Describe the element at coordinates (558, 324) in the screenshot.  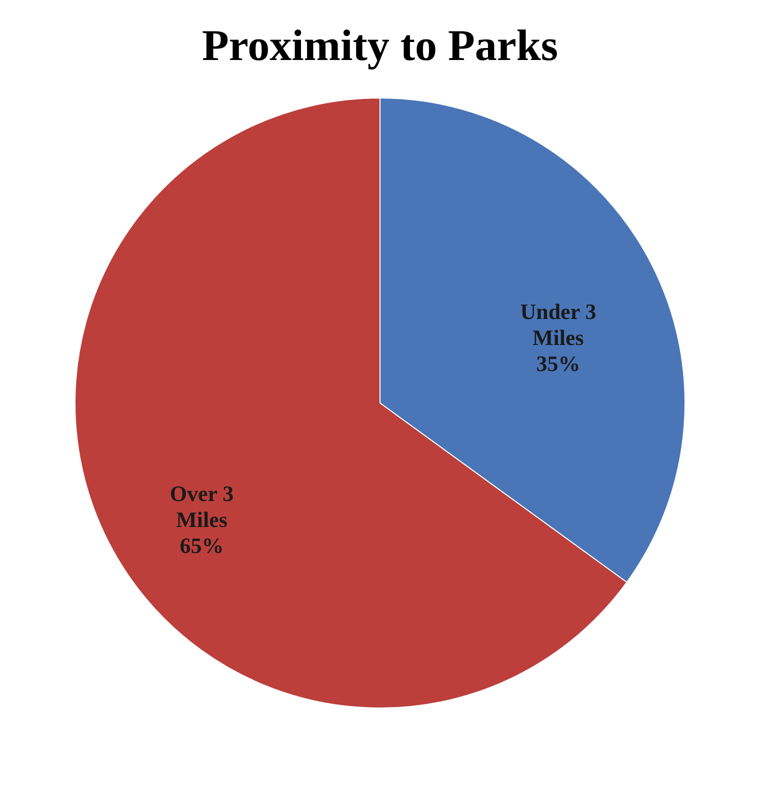
I see `slice-label: Under 3 Miles` at that location.